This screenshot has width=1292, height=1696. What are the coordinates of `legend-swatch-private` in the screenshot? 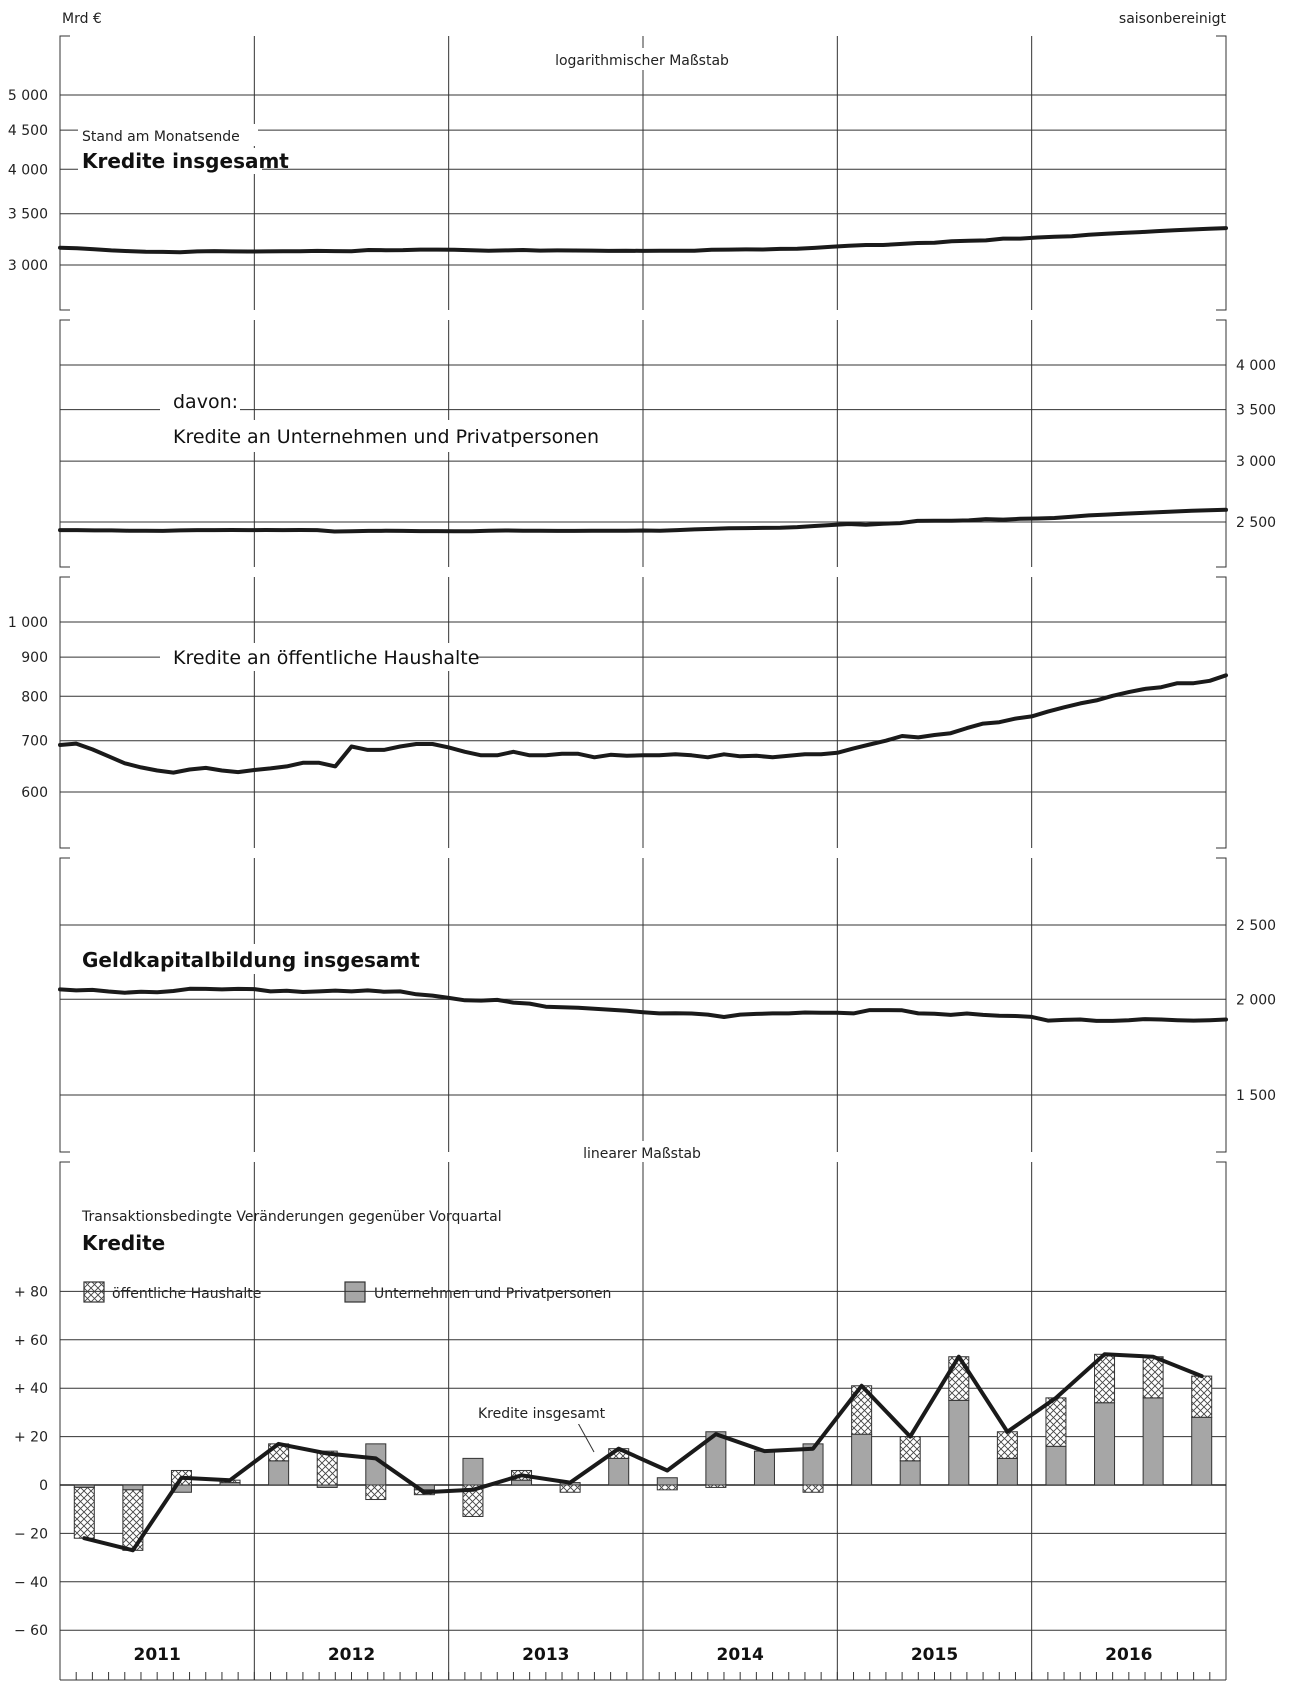 It's located at (355, 1292).